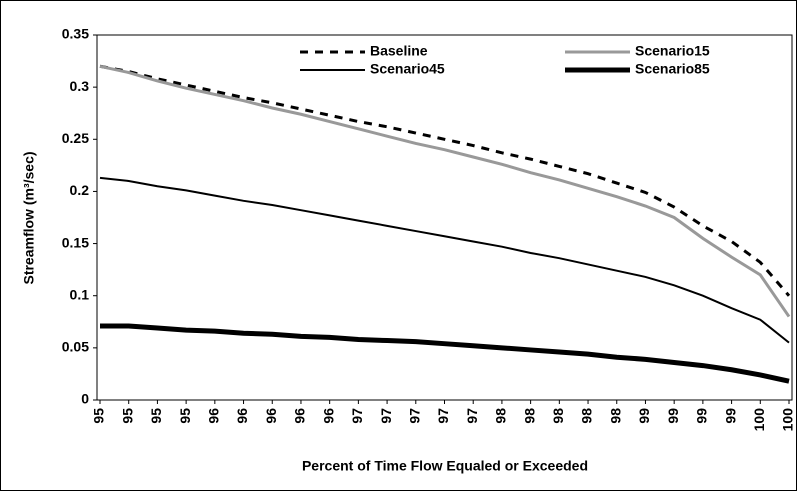  What do you see at coordinates (407, 69) in the screenshot?
I see `legend-label: Scenario45` at bounding box center [407, 69].